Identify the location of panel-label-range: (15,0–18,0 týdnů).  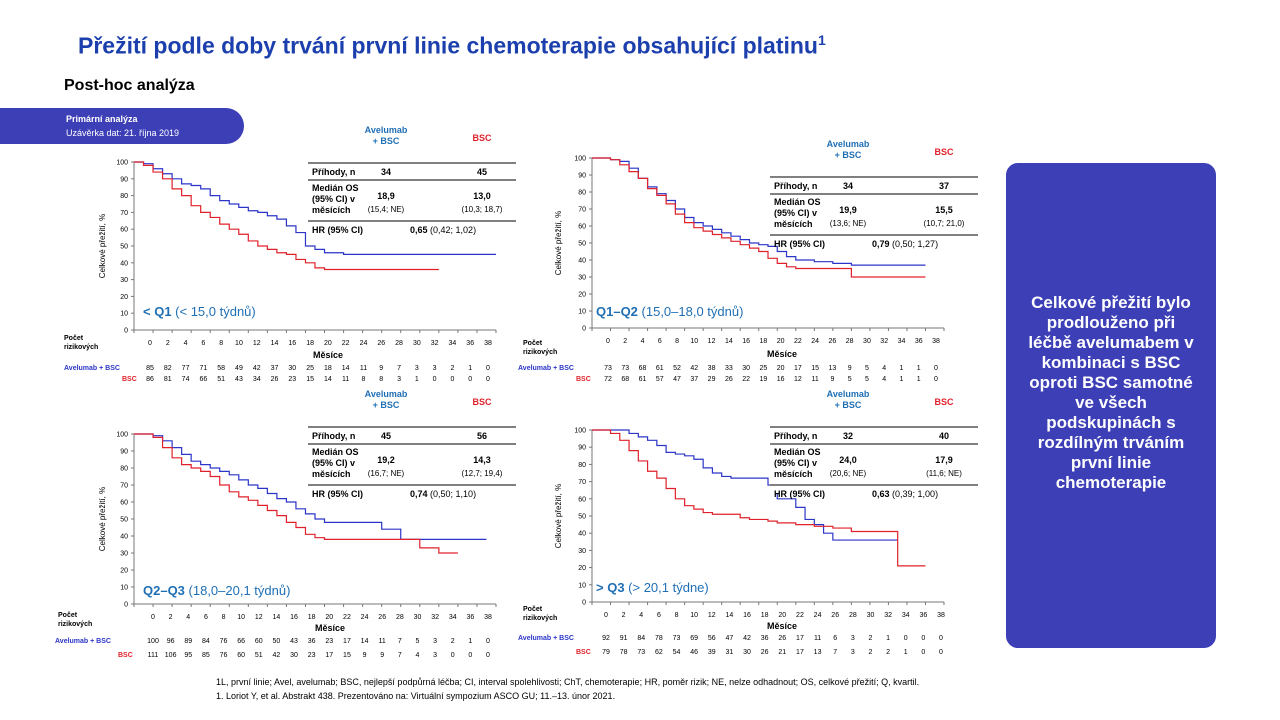
(691, 311).